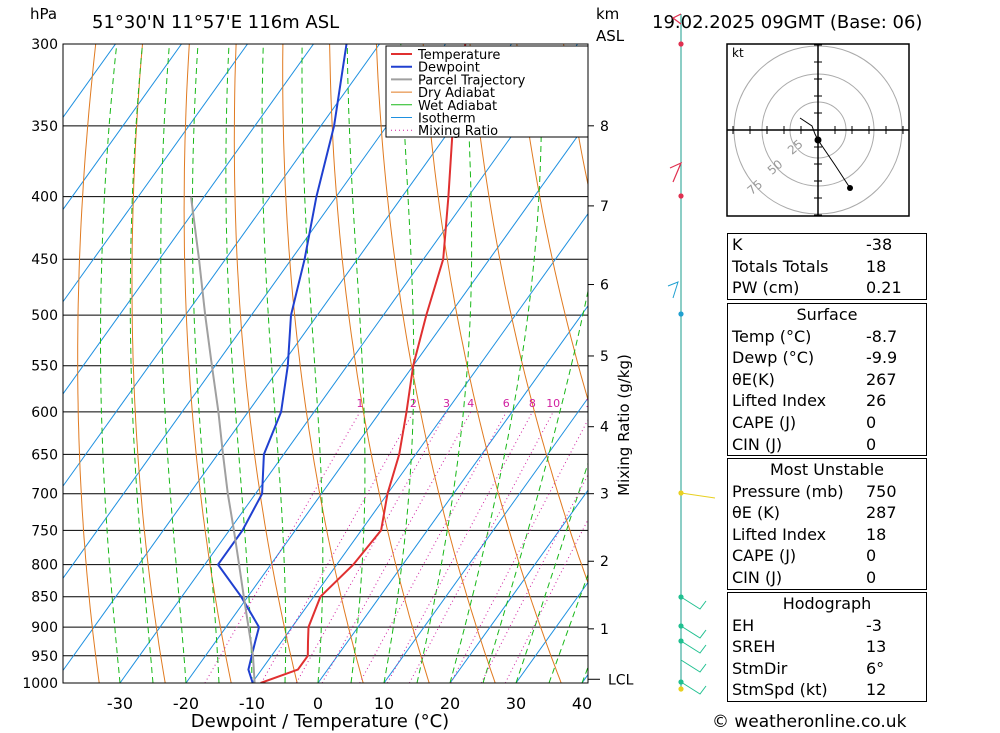  What do you see at coordinates (882, 336) in the screenshot?
I see `index-value: -8.7` at bounding box center [882, 336].